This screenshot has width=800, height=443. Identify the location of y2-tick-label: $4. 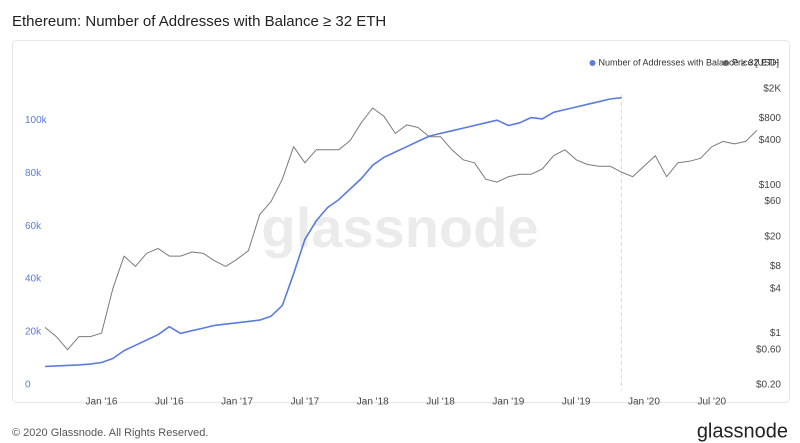
(776, 288).